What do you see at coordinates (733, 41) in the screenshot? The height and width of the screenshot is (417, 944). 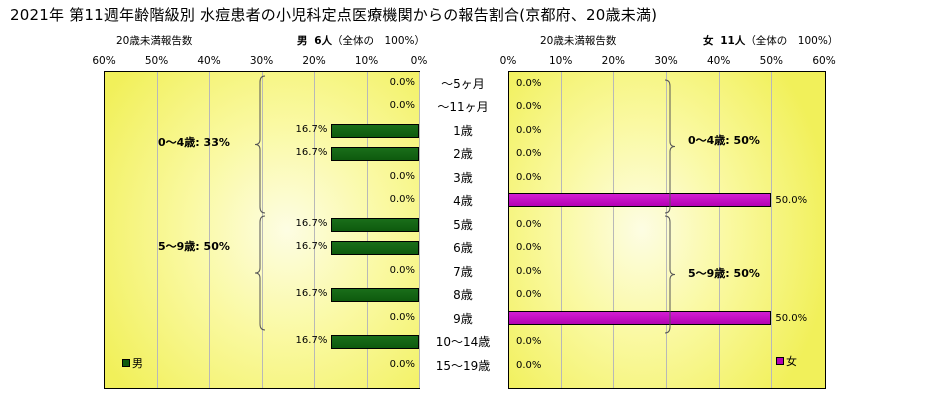 I see `female-count: 11人` at bounding box center [733, 41].